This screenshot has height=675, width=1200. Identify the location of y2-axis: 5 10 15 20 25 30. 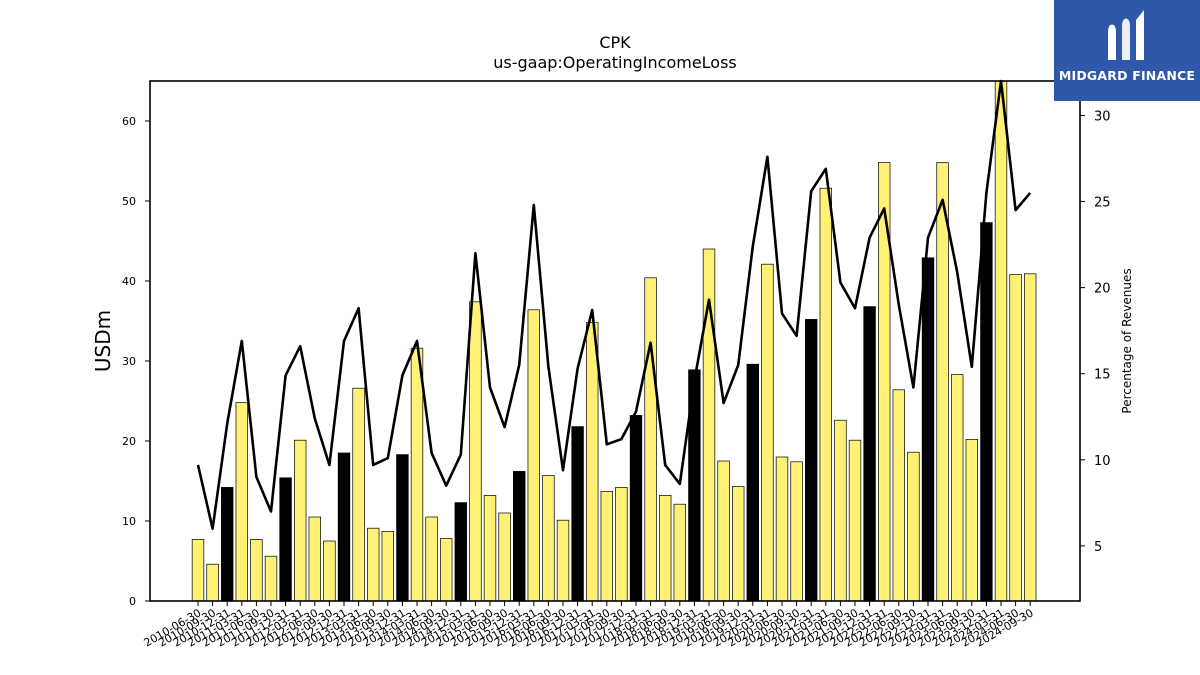
(1095, 332).